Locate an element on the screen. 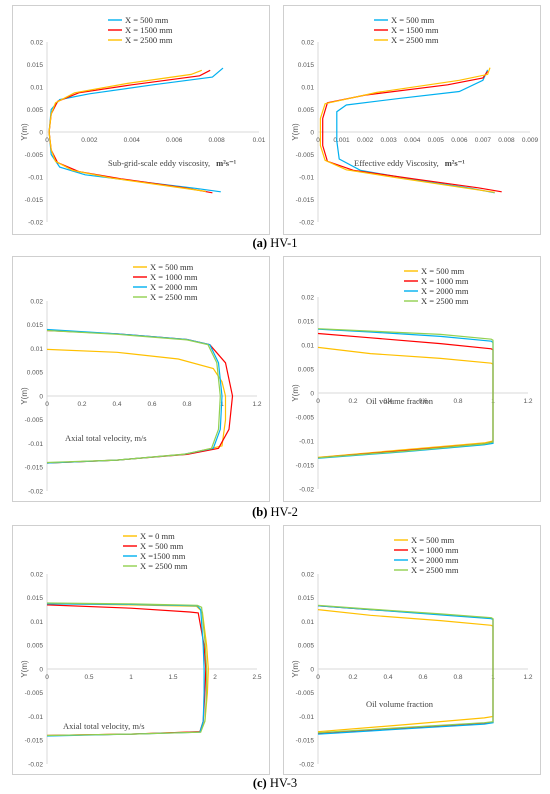 The width and height of the screenshot is (550, 794). x-tick-label: 2.5 is located at coordinates (256, 677).